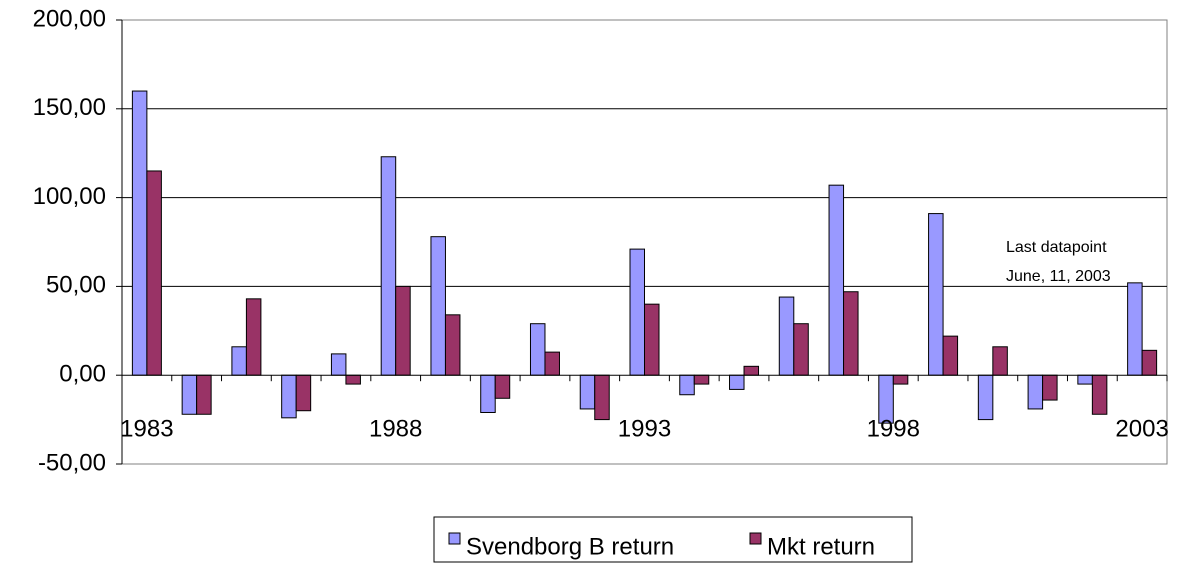 The image size is (1185, 566). What do you see at coordinates (395, 428) in the screenshot?
I see `x-tick-label: 1988` at bounding box center [395, 428].